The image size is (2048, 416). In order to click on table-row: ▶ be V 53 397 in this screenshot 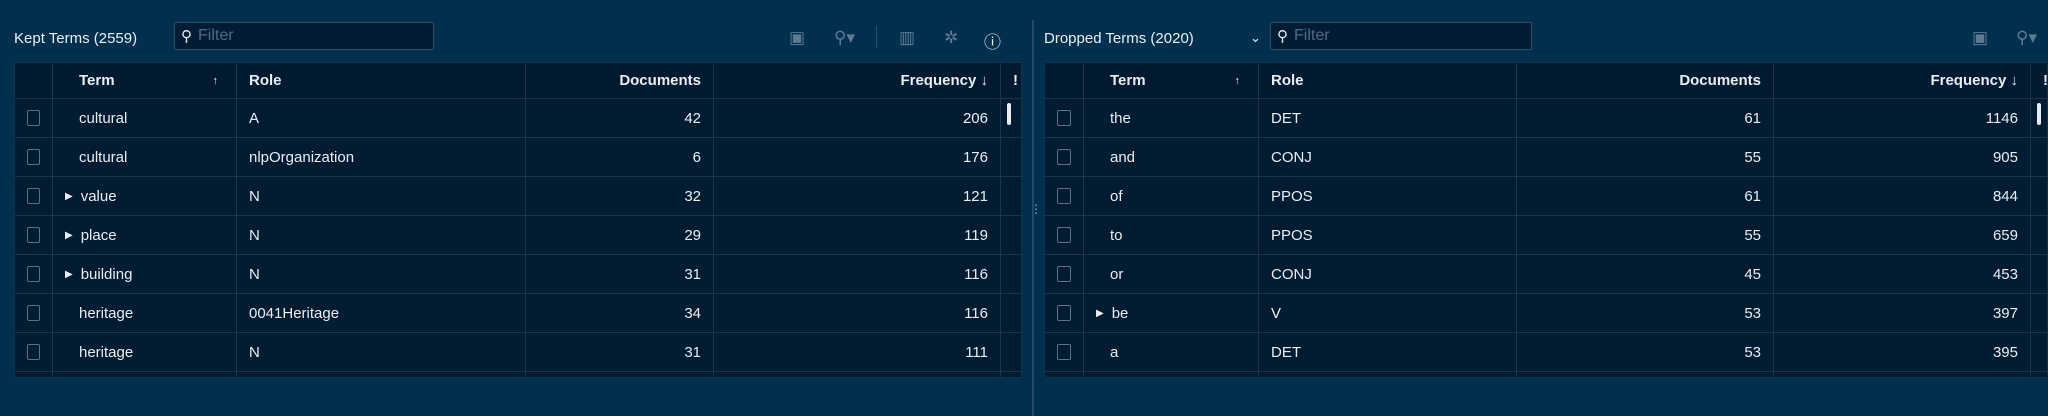, I will do `click(1546, 313)`.